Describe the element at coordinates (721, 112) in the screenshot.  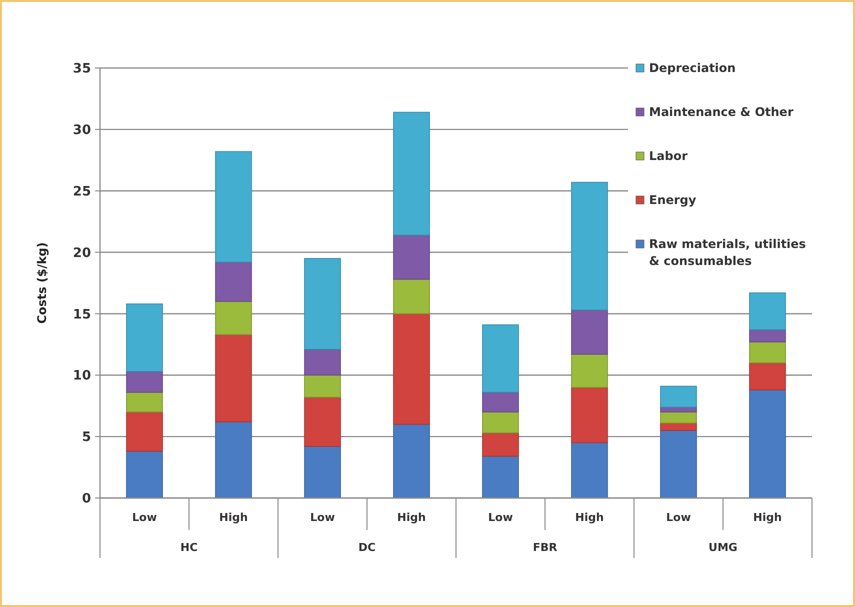
I see `legend-label: Maintenance & Other` at that location.